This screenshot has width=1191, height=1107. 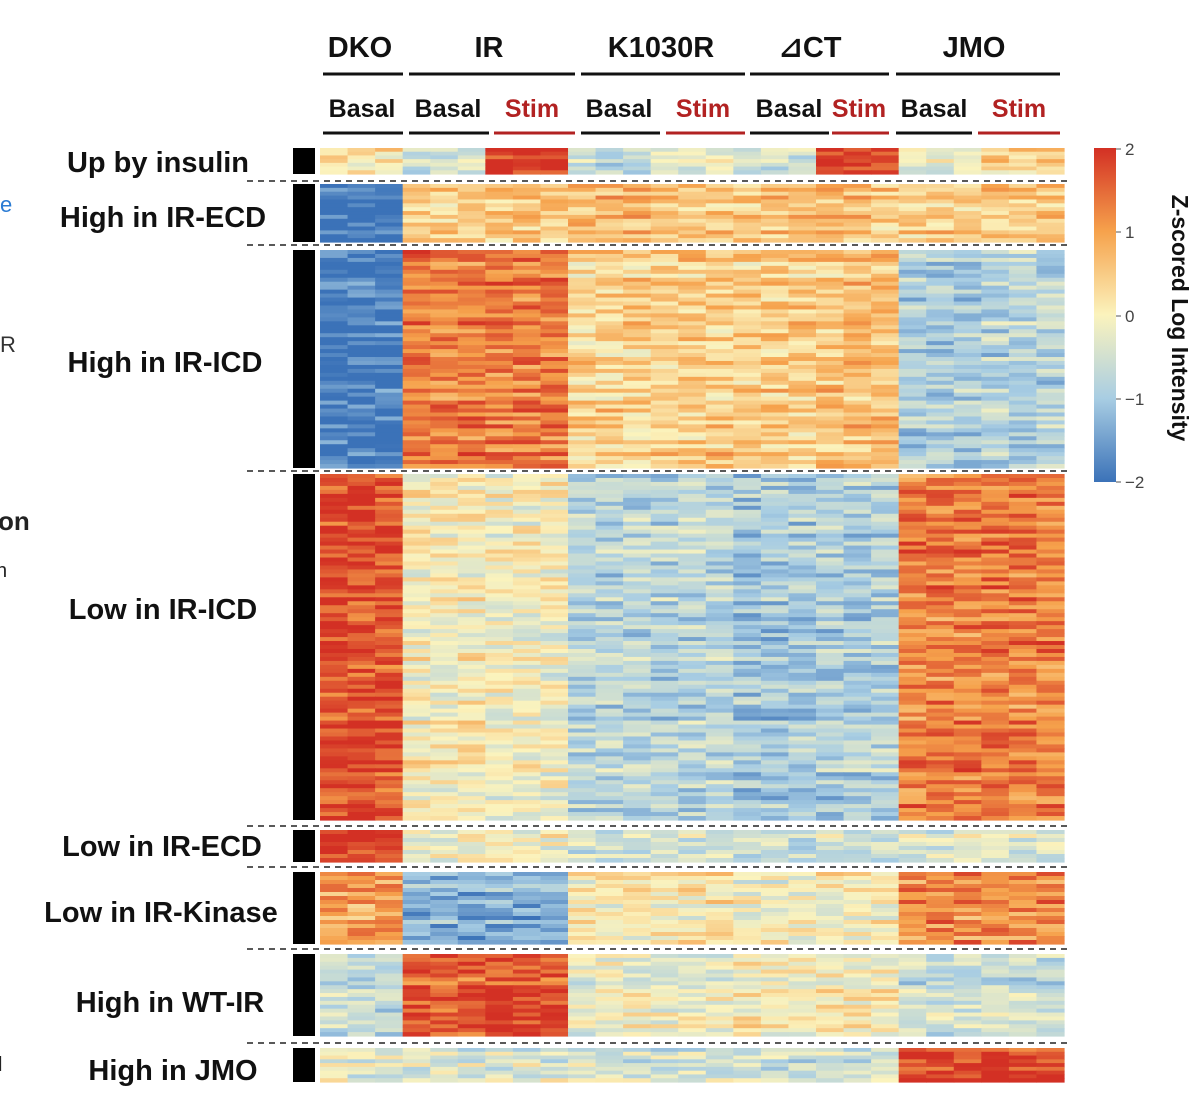 I want to click on cluster-block, so click(x=692, y=846).